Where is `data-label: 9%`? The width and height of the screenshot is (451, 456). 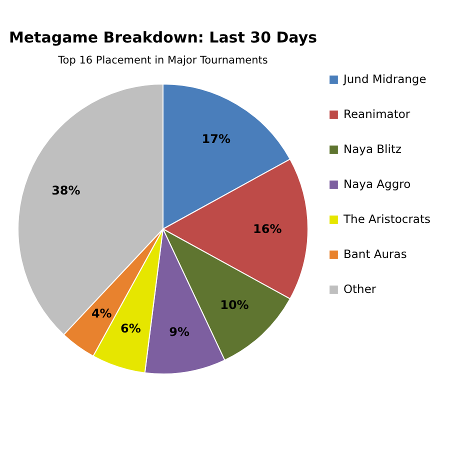 data-label: 9% is located at coordinates (179, 332).